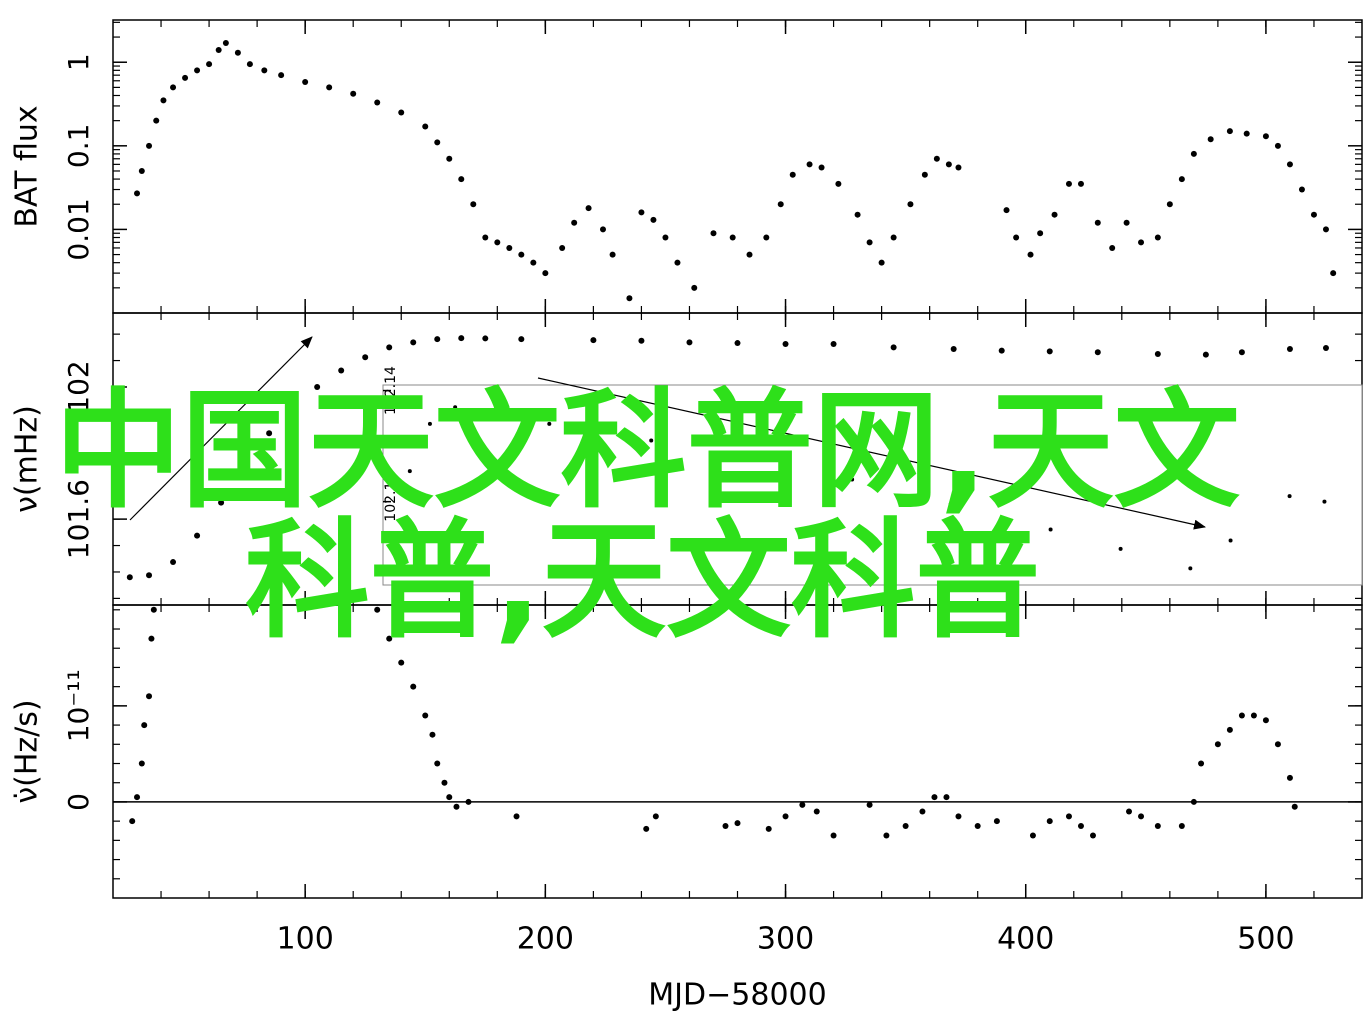 Image resolution: width=1369 pixels, height=1017 pixels. What do you see at coordinates (27, 459) in the screenshot?
I see `y-axis-label: ν(mHz)` at bounding box center [27, 459].